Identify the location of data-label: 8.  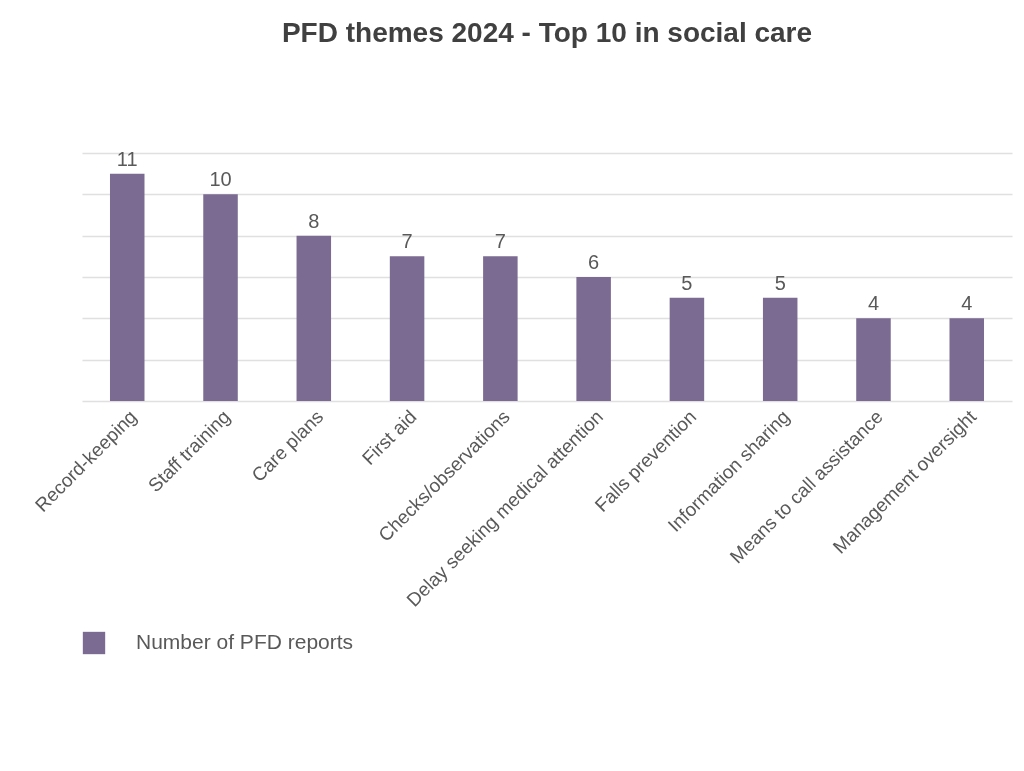
(314, 220).